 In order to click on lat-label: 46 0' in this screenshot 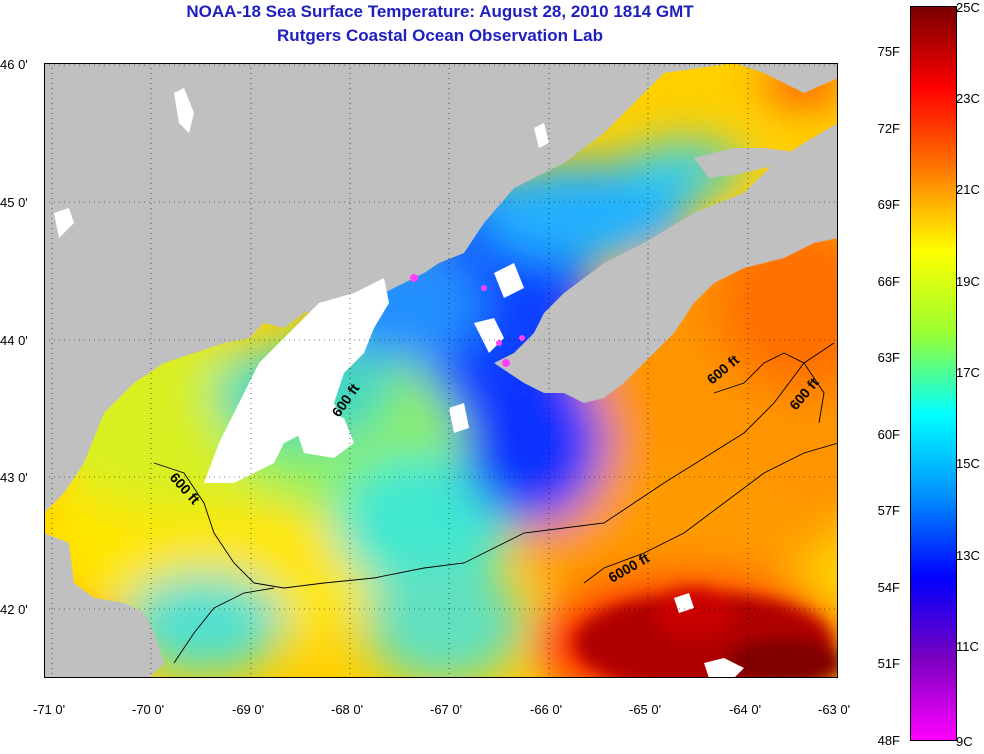, I will do `click(14, 64)`.